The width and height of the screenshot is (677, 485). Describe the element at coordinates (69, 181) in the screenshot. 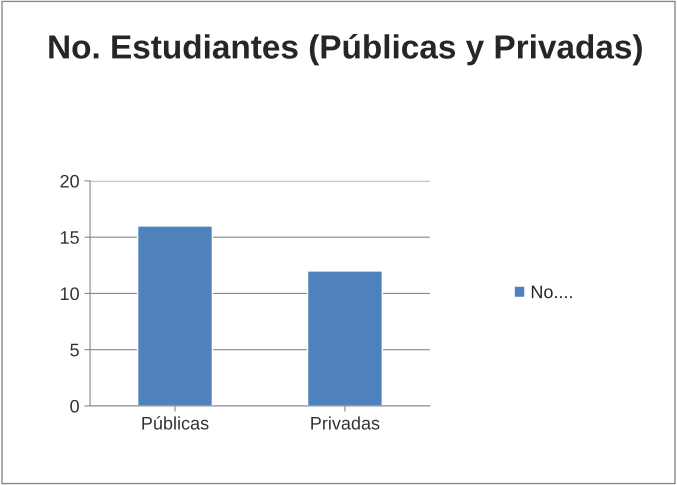

I see `y-tick-label: 20` at that location.